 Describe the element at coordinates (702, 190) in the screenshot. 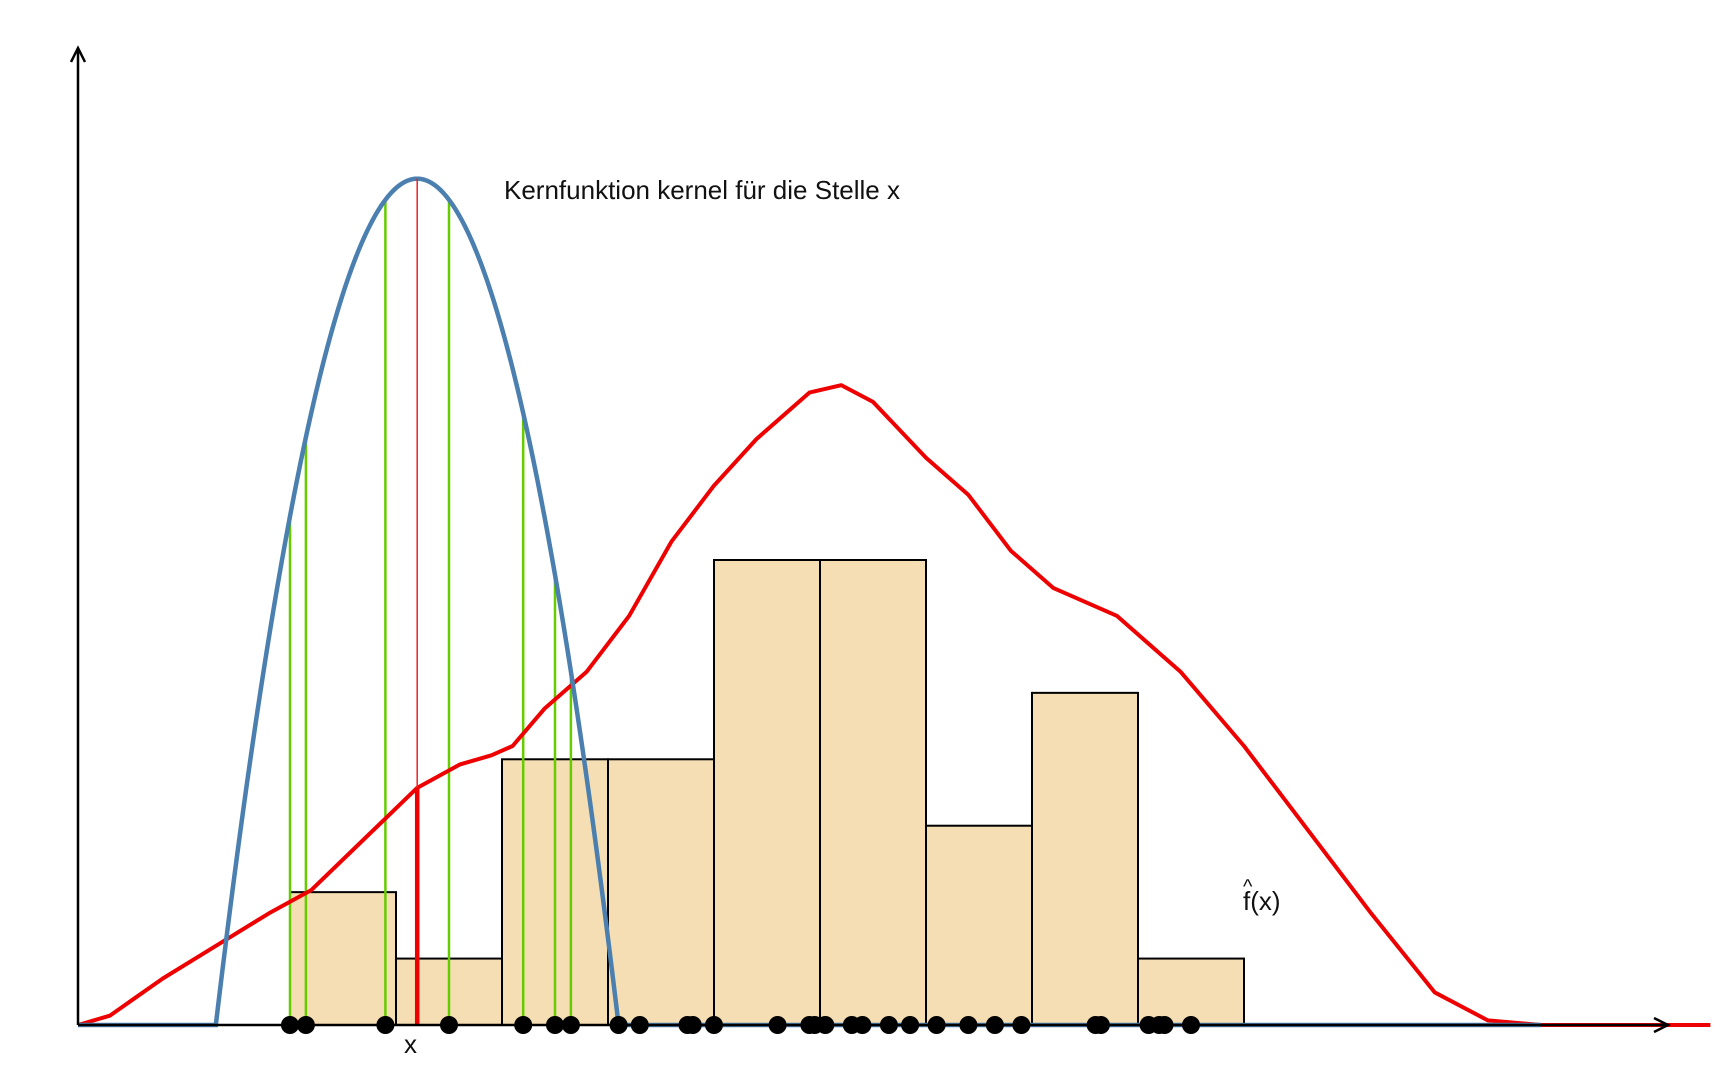

I see `kernel-label: Kernfunktion kernel für die Stelle x` at that location.